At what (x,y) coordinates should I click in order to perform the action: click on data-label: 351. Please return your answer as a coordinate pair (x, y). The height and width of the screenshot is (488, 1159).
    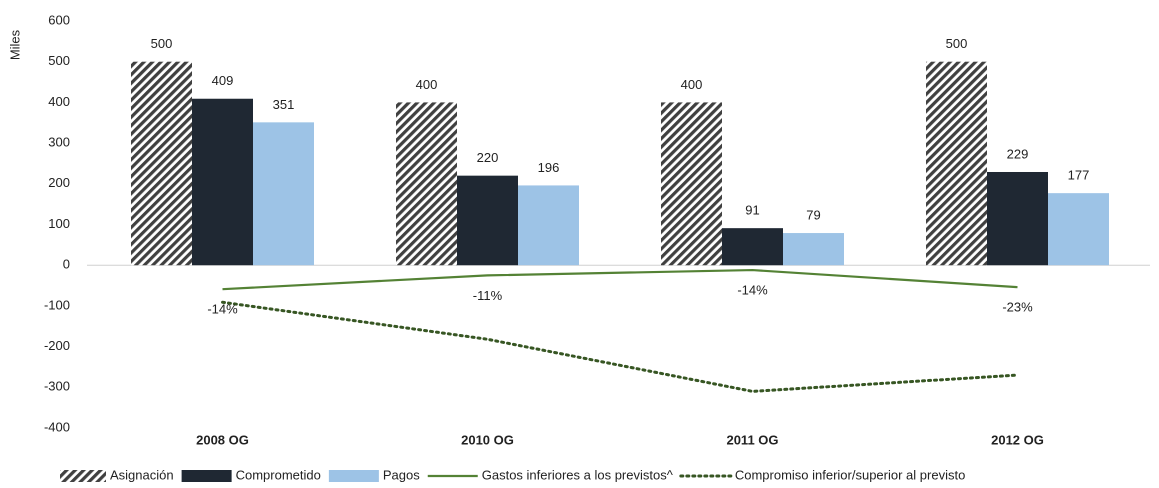
    Looking at the image, I should click on (284, 104).